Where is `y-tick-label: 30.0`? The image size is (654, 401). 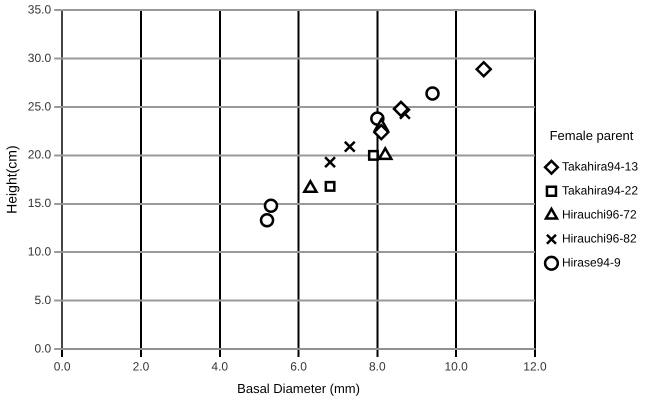
y-tick-label: 30.0 is located at coordinates (40, 57).